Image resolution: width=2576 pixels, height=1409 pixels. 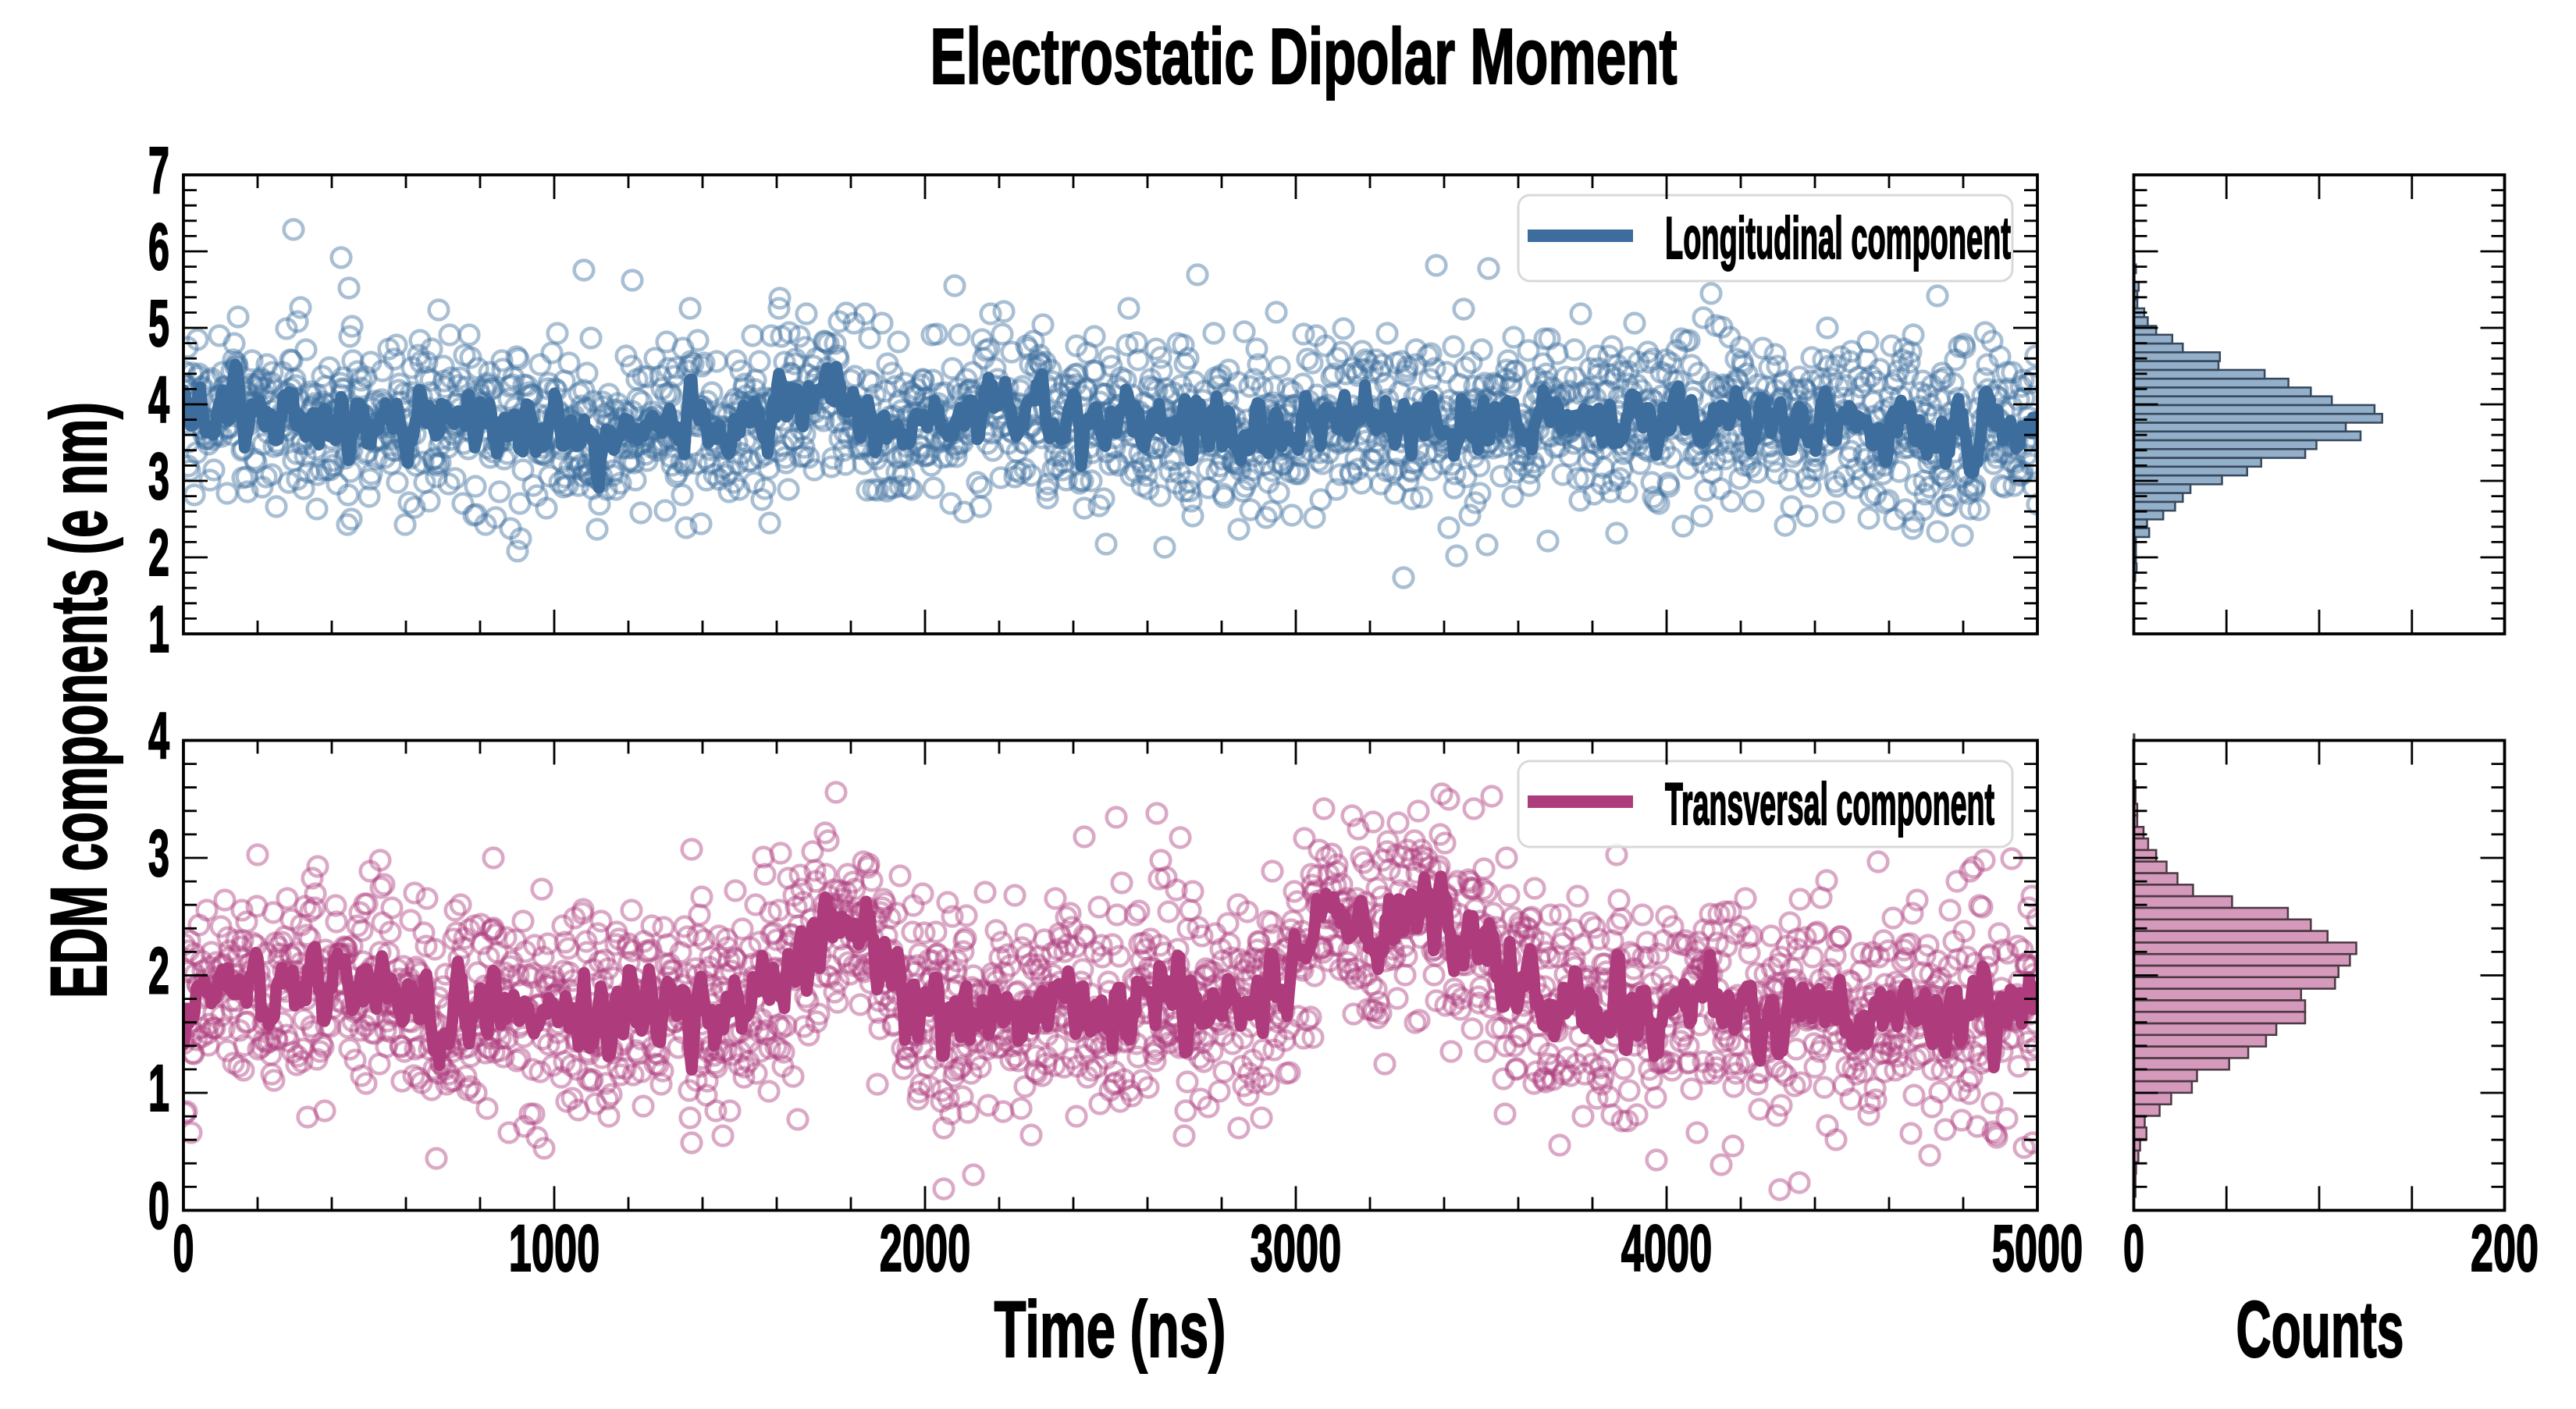 What do you see at coordinates (1829, 804) in the screenshot?
I see `svg-text: Transversal component` at bounding box center [1829, 804].